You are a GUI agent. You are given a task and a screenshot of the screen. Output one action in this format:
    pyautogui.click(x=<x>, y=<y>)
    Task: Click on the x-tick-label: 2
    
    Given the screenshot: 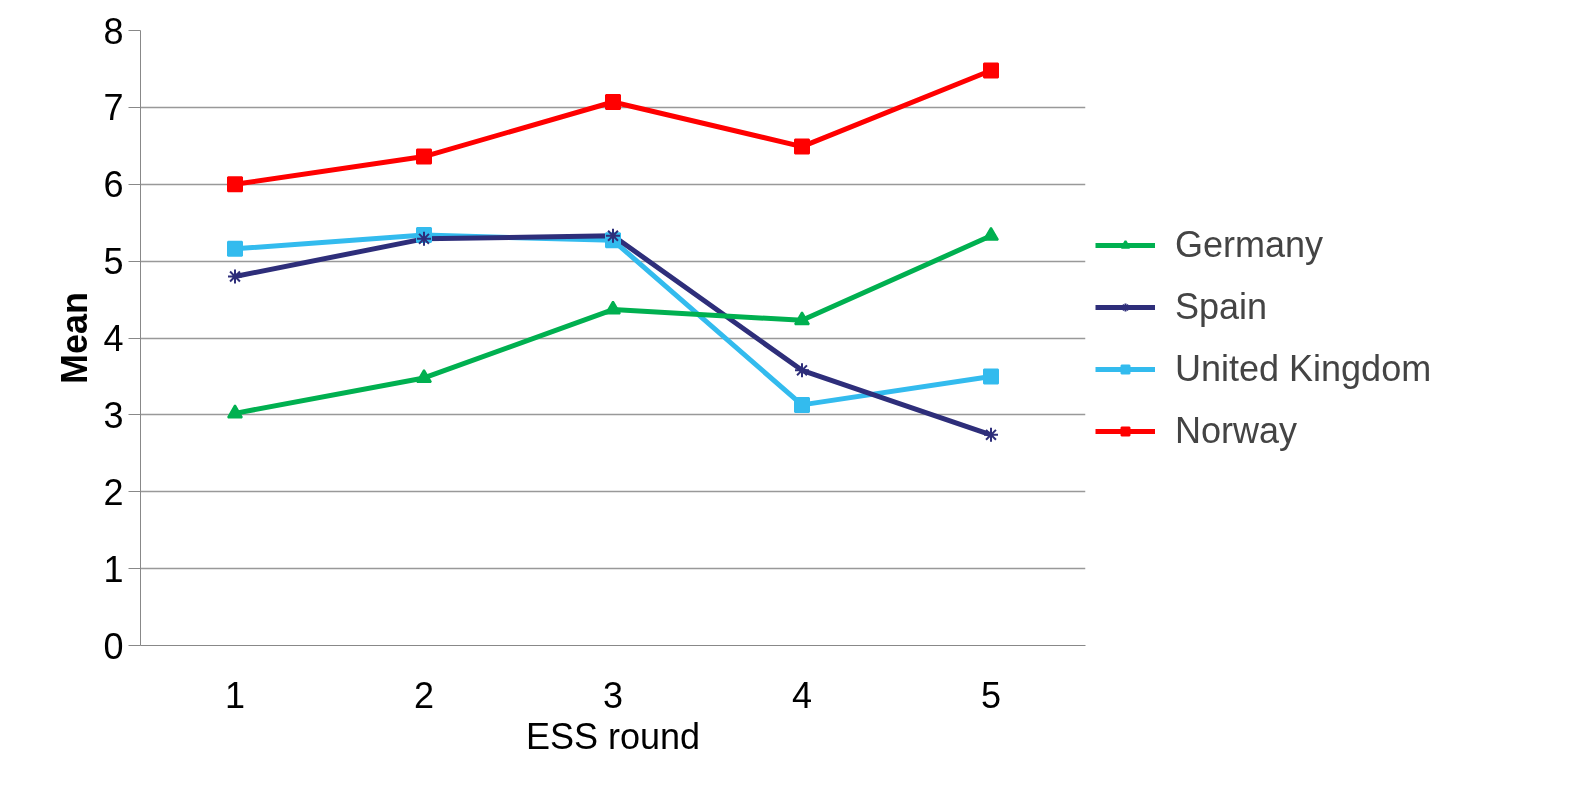 What is the action you would take?
    pyautogui.click(x=424, y=695)
    